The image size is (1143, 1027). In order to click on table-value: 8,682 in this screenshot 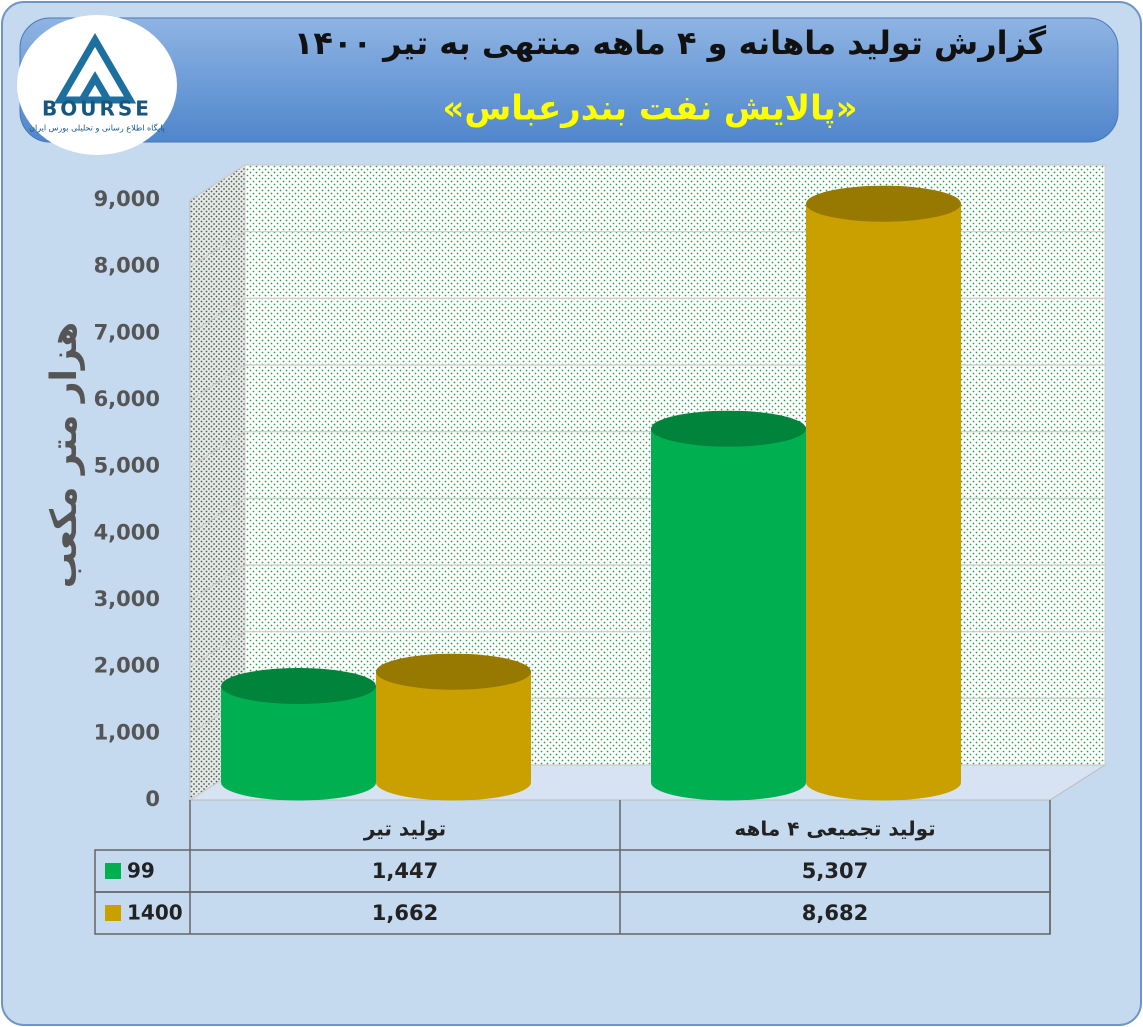, I will do `click(835, 913)`.